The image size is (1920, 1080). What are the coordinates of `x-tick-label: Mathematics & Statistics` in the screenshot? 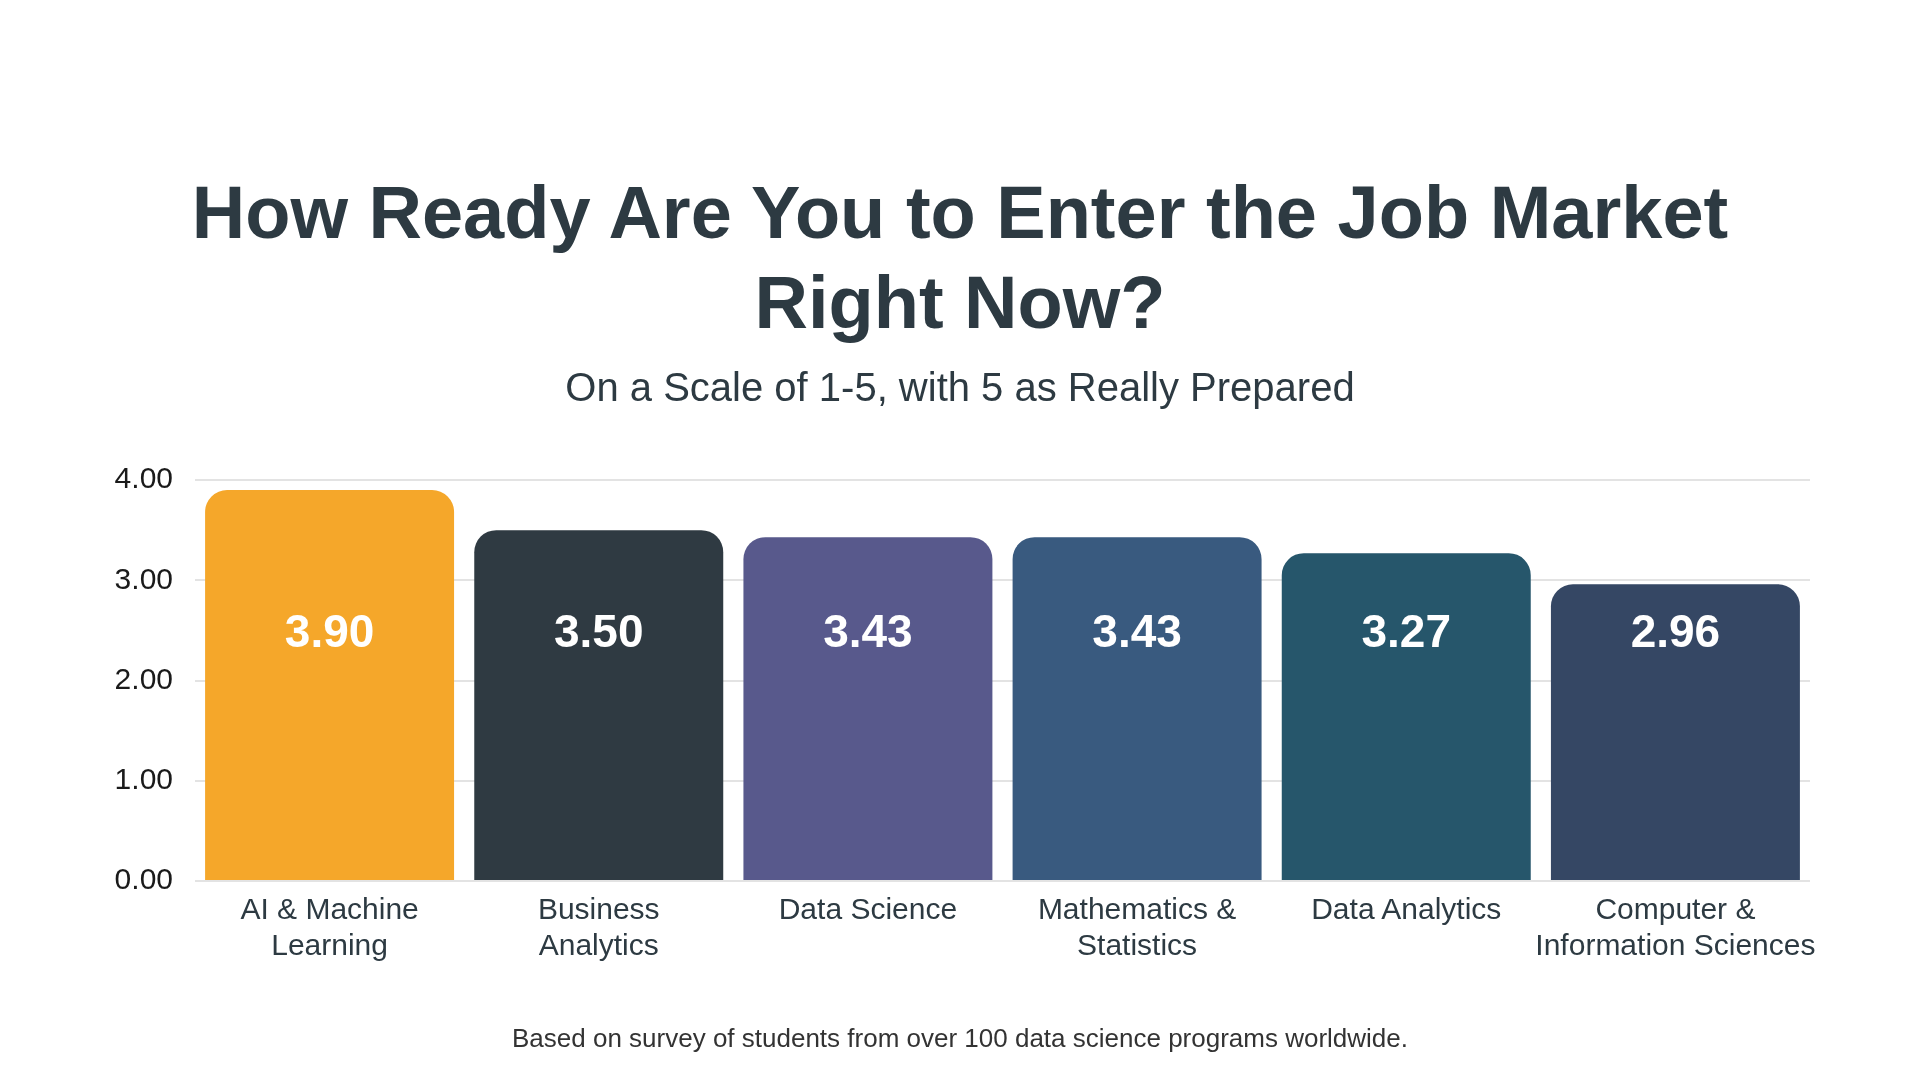 It's located at (1137, 927).